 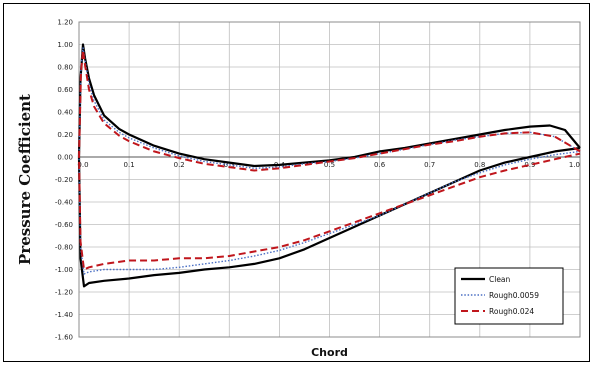 I want to click on legend-box, so click(x=509, y=296).